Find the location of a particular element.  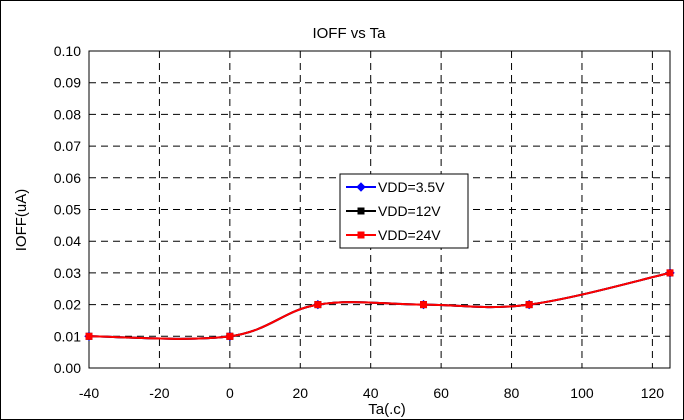

y-tick-label: 0.02 is located at coordinates (67, 305).